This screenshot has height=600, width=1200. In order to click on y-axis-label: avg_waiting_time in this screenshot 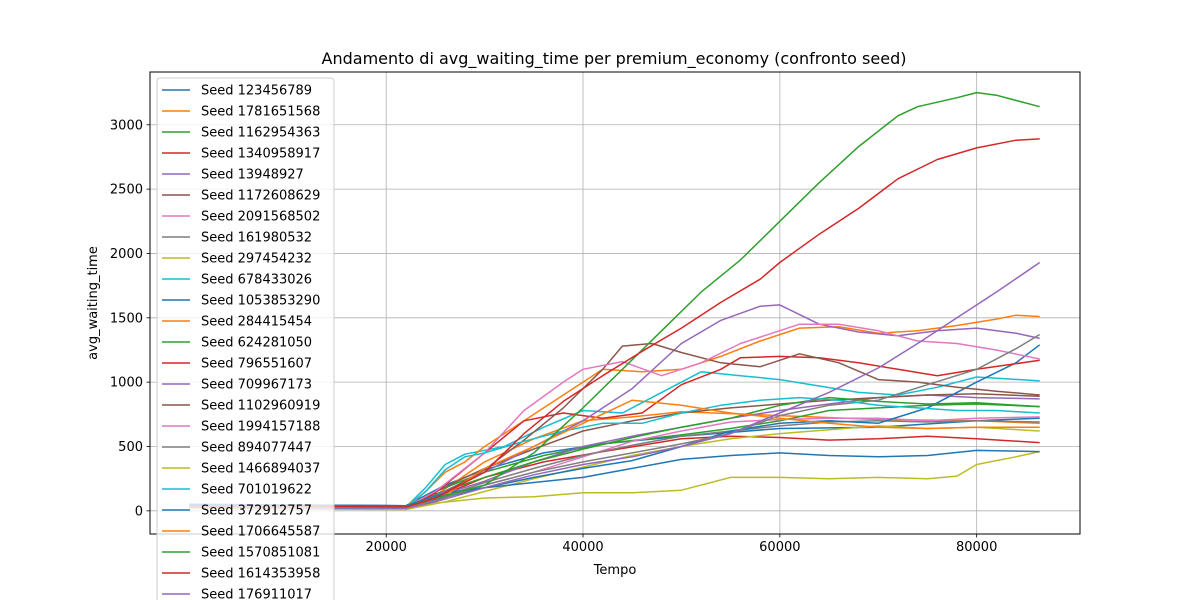, I will do `click(93, 303)`.